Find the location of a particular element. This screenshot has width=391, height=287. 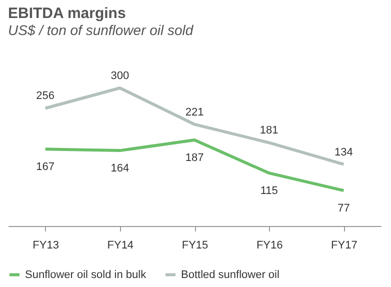

x-tick-label: FY13 is located at coordinates (45, 246).